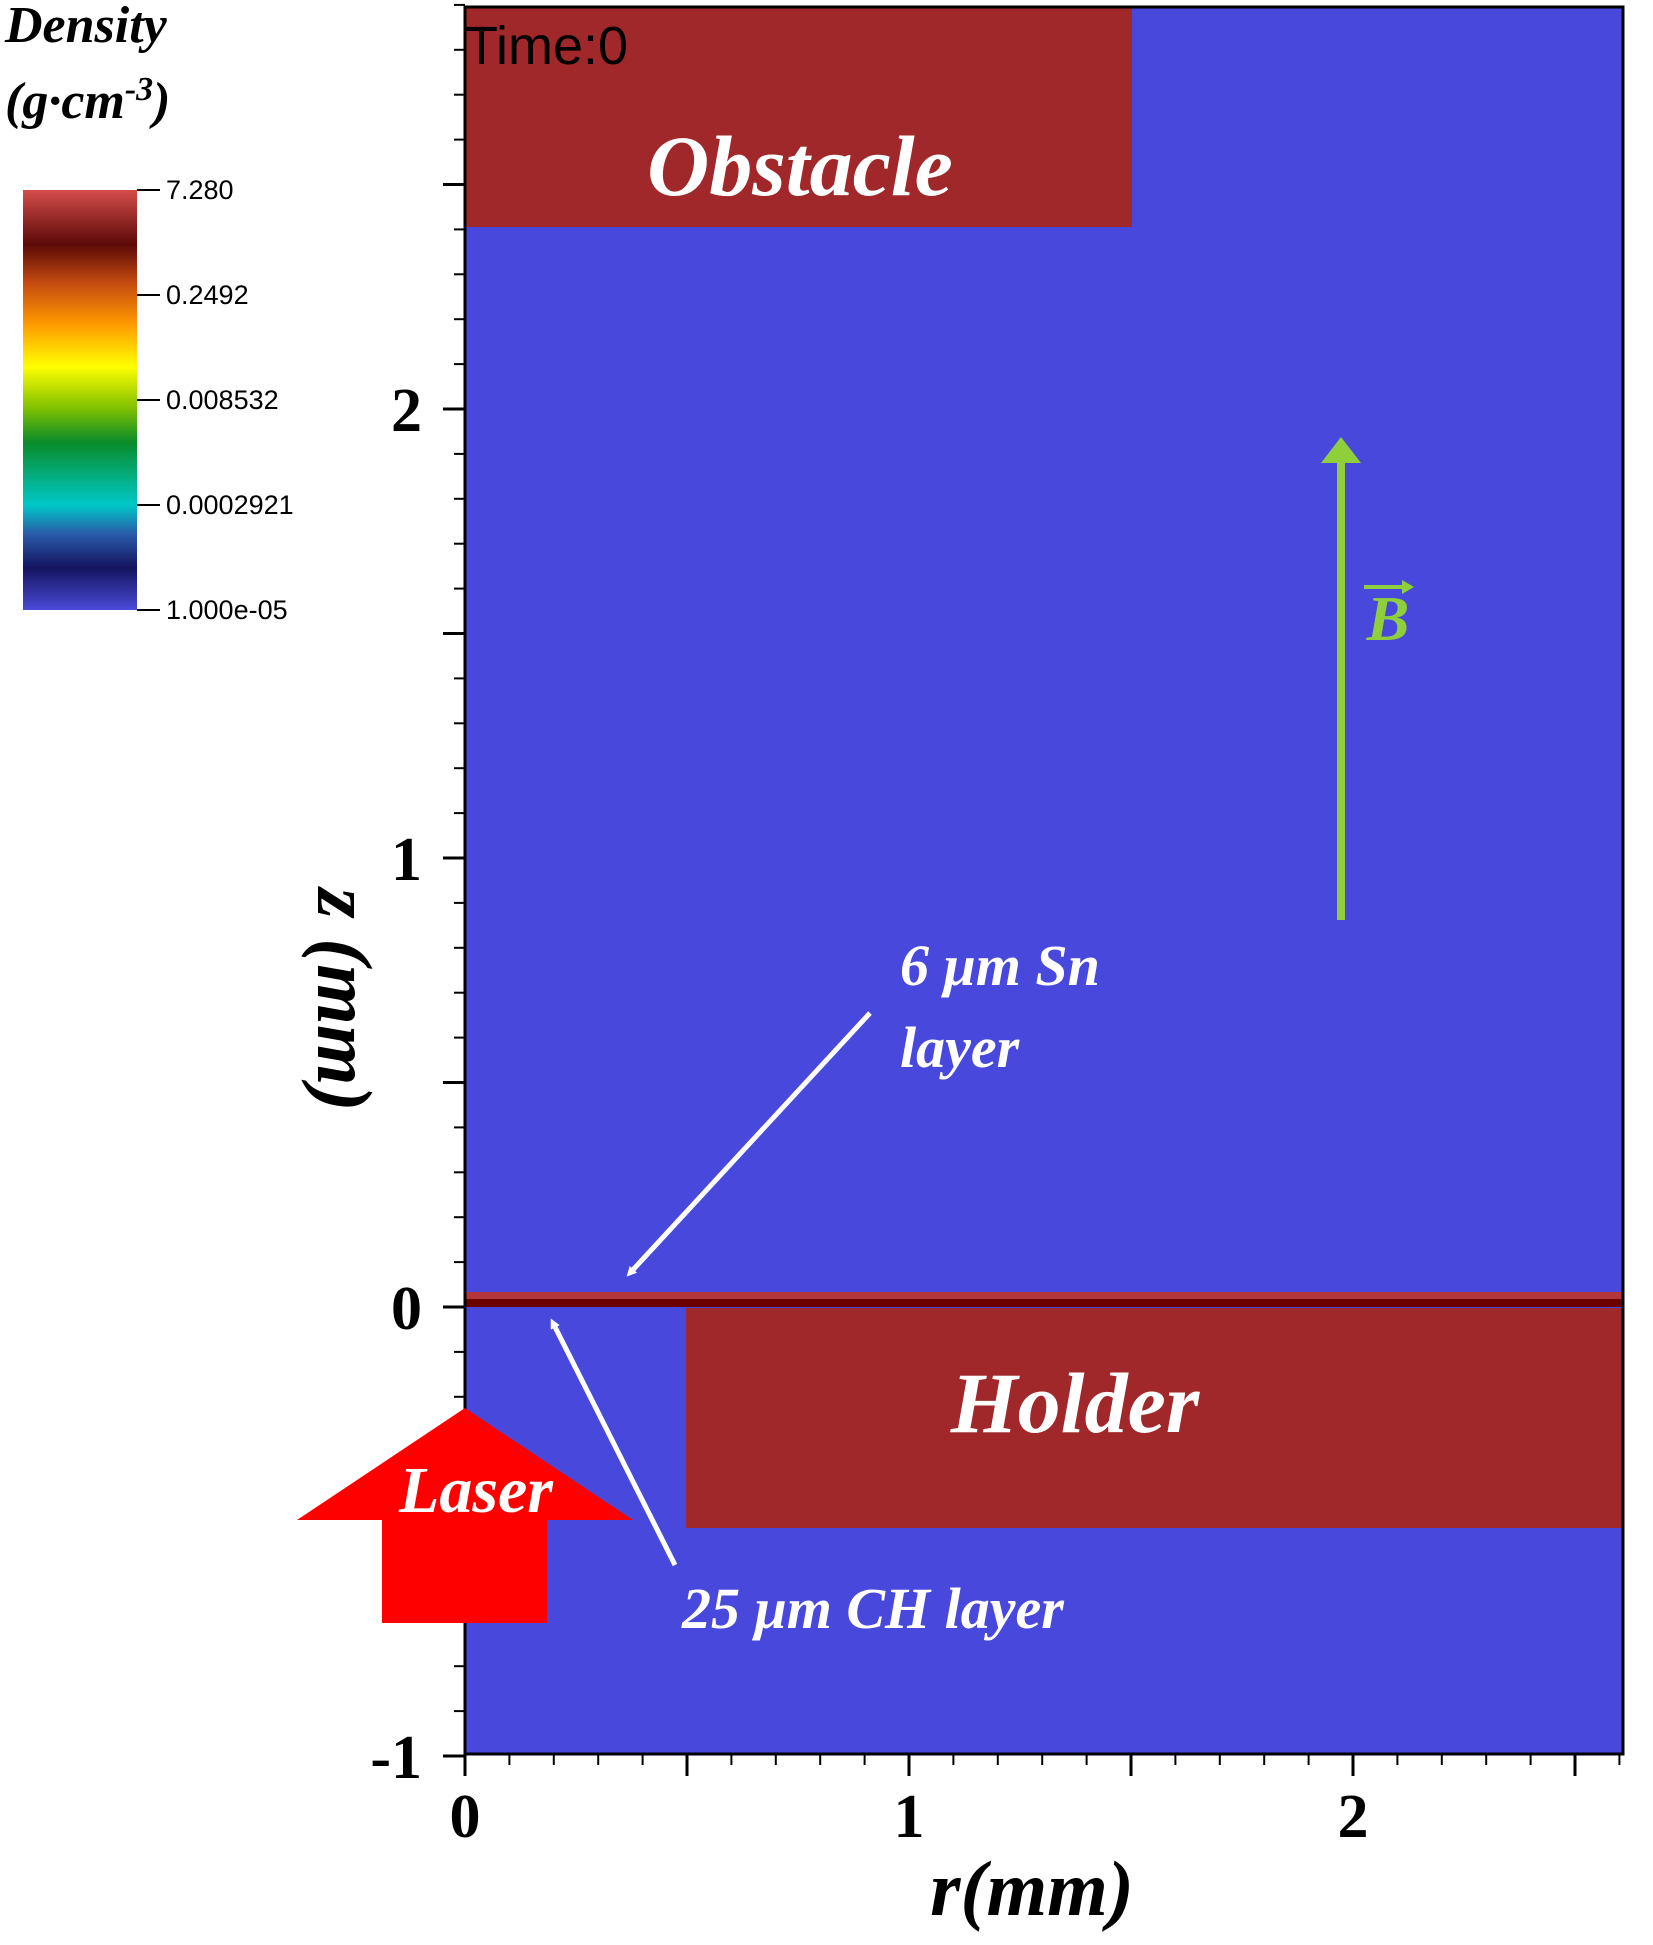 The width and height of the screenshot is (1653, 1945). Describe the element at coordinates (749, 1144) in the screenshot. I see `sn-layer-arrow` at that location.